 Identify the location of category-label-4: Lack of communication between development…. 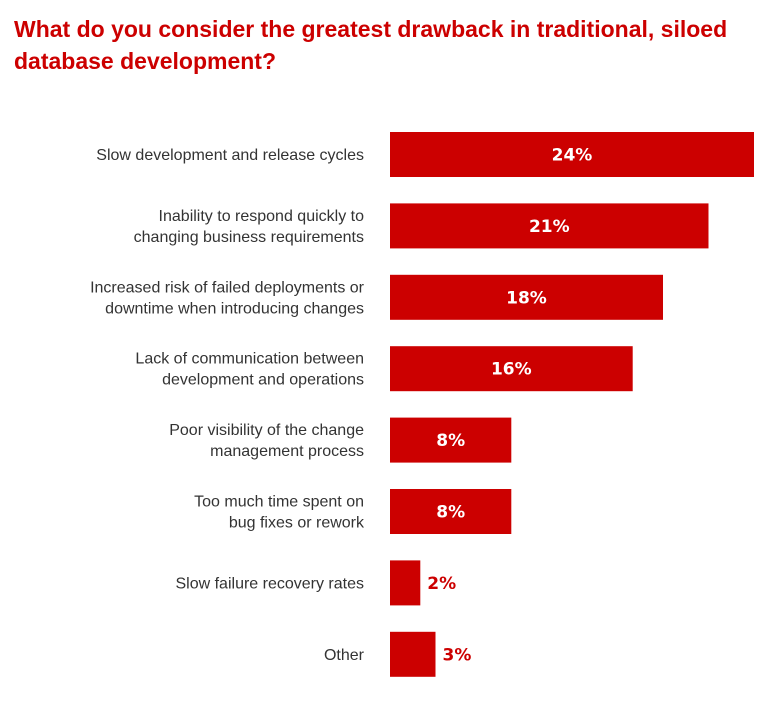
(249, 370).